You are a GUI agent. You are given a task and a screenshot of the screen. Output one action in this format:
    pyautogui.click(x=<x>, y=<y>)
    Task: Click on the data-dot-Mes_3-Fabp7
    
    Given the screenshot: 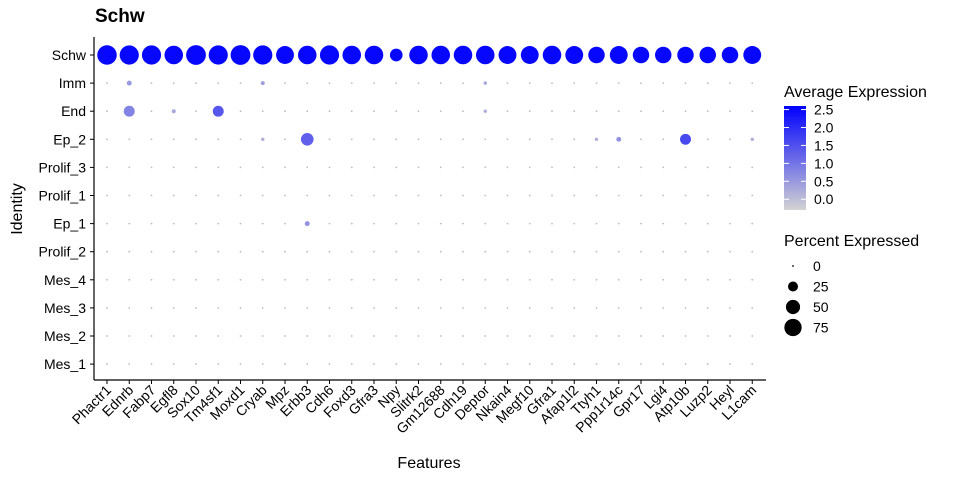 What is the action you would take?
    pyautogui.click(x=151, y=308)
    